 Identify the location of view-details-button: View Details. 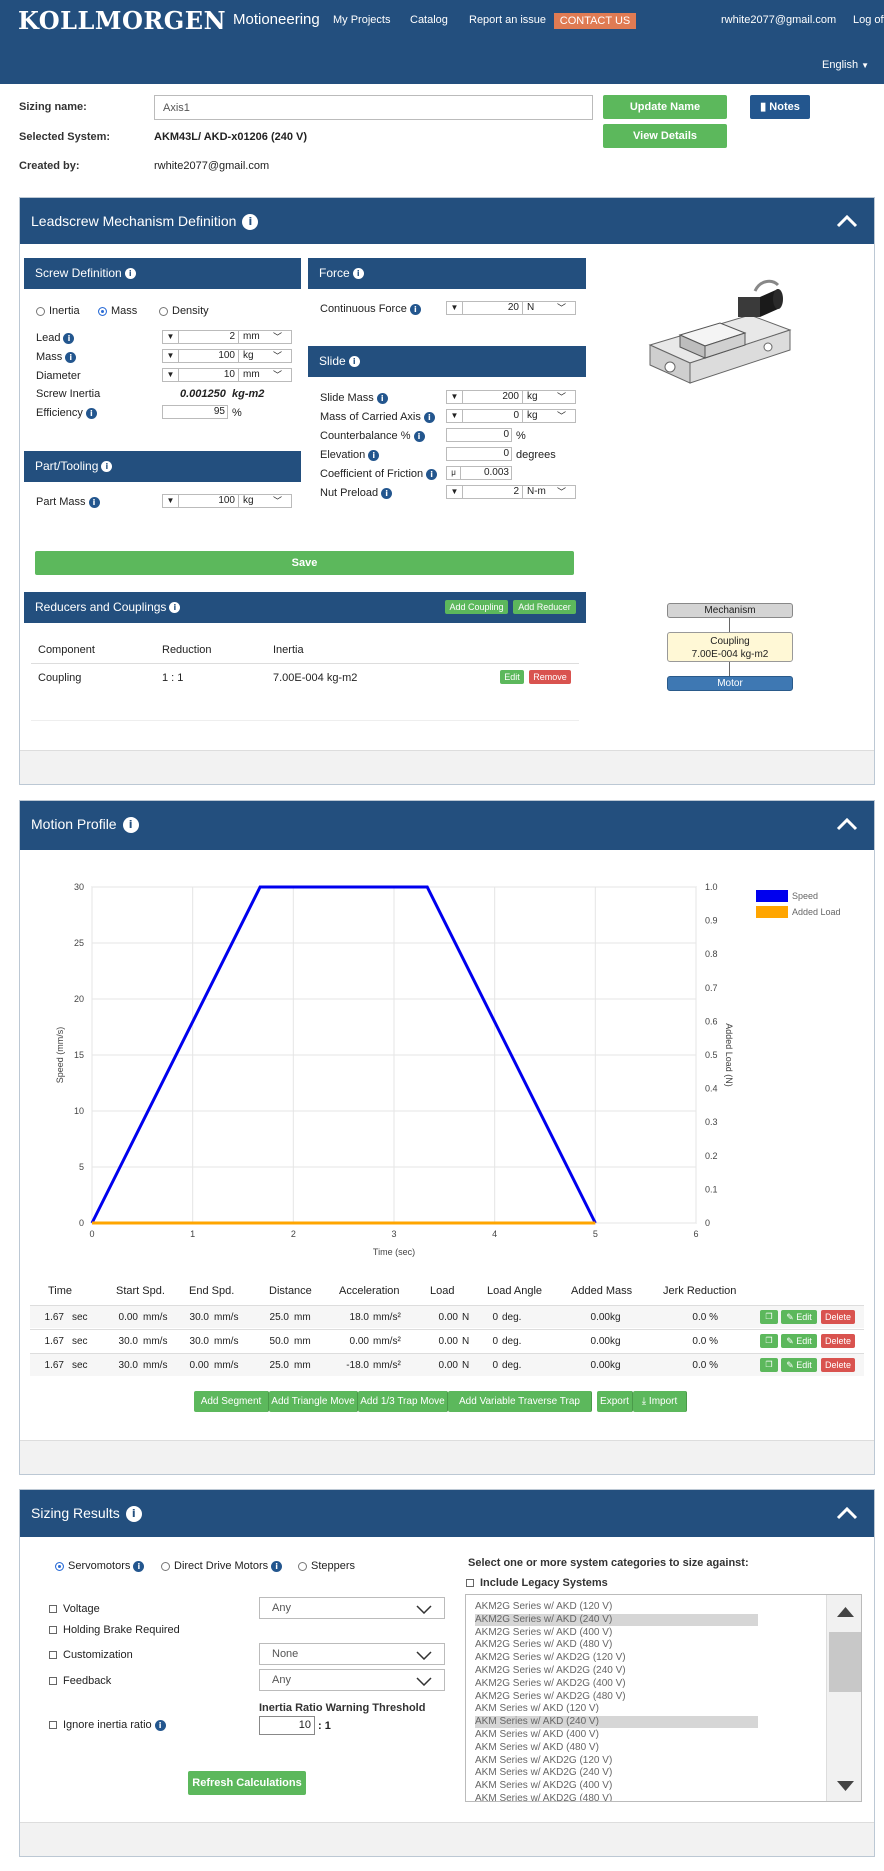
(665, 136).